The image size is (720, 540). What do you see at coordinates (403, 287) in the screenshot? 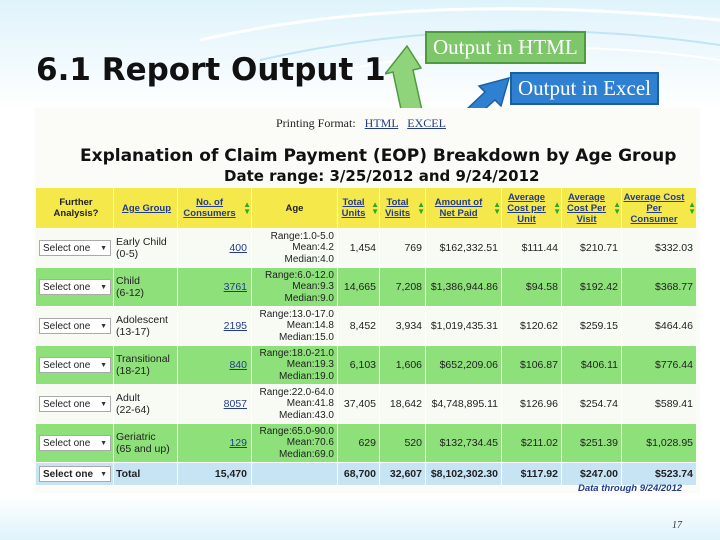
I see `visits-cell: 7,208` at bounding box center [403, 287].